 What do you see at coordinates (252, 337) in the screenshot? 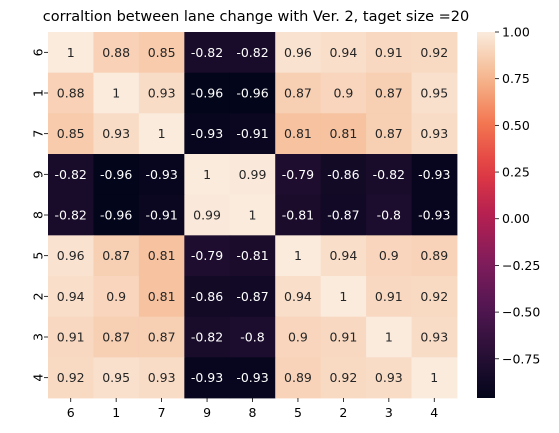
I see `cell-value-label: -0.8` at bounding box center [252, 337].